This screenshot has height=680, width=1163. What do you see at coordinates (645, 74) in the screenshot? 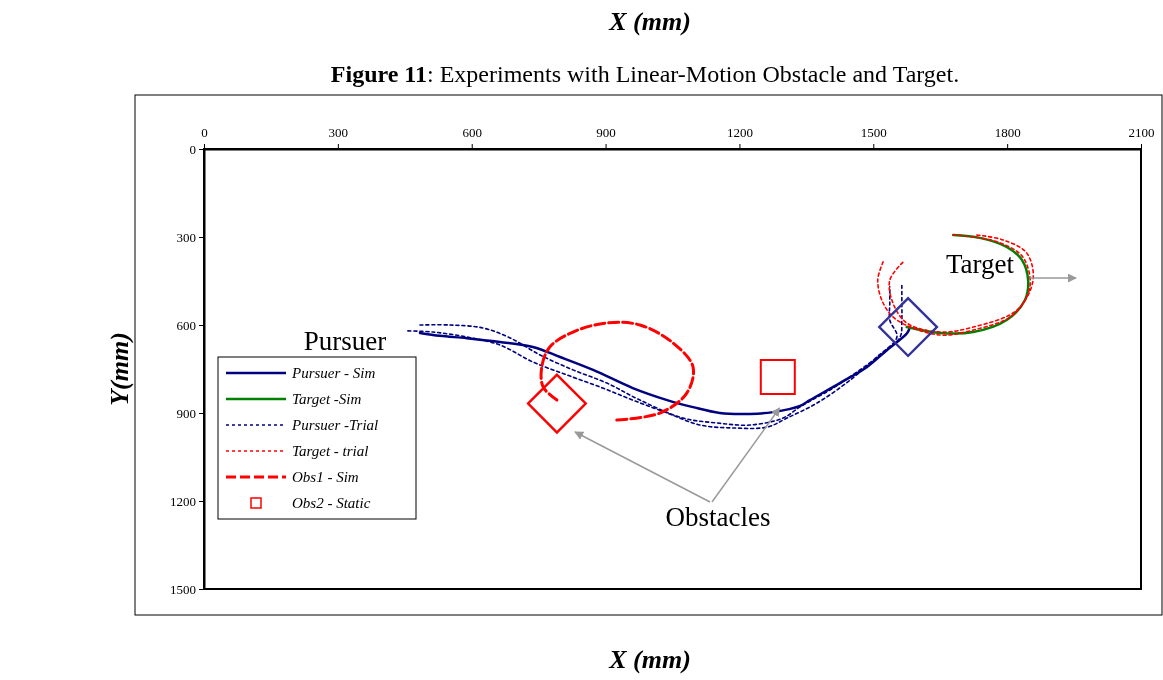
I see `chart-title: Figure 11: Experiments with Linear-Motion Obstacle and Target.` at bounding box center [645, 74].